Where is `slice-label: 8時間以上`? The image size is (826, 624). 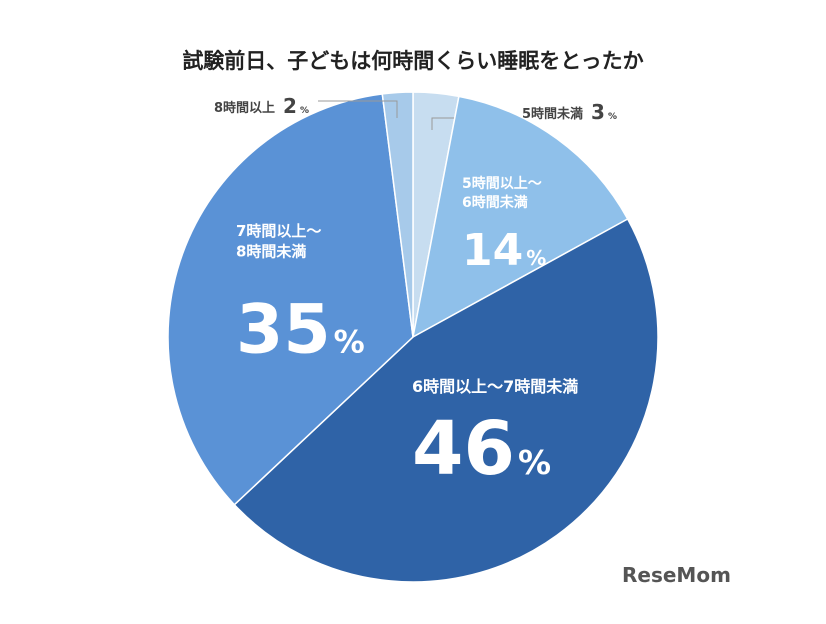 slice-label: 8時間以上 is located at coordinates (244, 108).